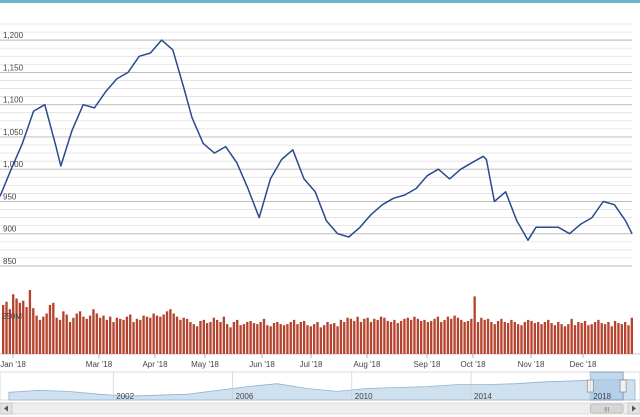  Describe the element at coordinates (6, 408) in the screenshot. I see `arrow-left-icon` at that location.